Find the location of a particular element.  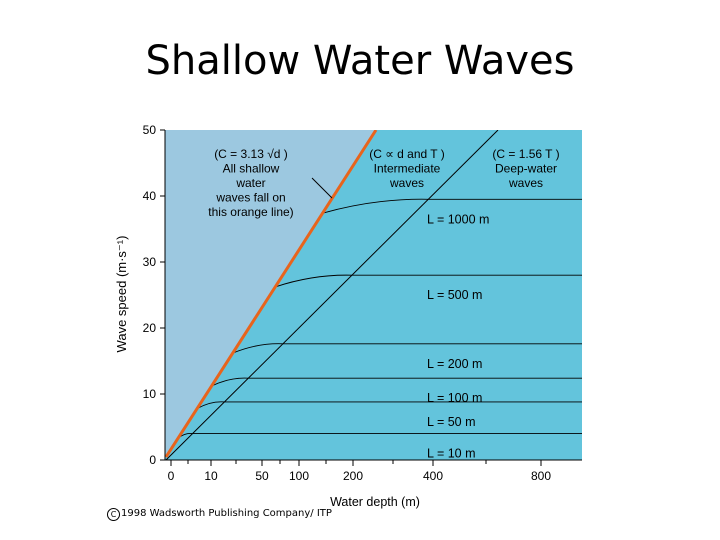

slide-title: Shallow Water Waves is located at coordinates (360, 61).